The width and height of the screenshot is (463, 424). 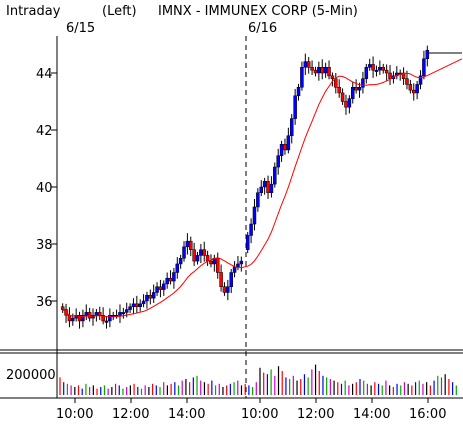 What do you see at coordinates (259, 414) in the screenshot?
I see `time-tick-label: 10:00` at bounding box center [259, 414].